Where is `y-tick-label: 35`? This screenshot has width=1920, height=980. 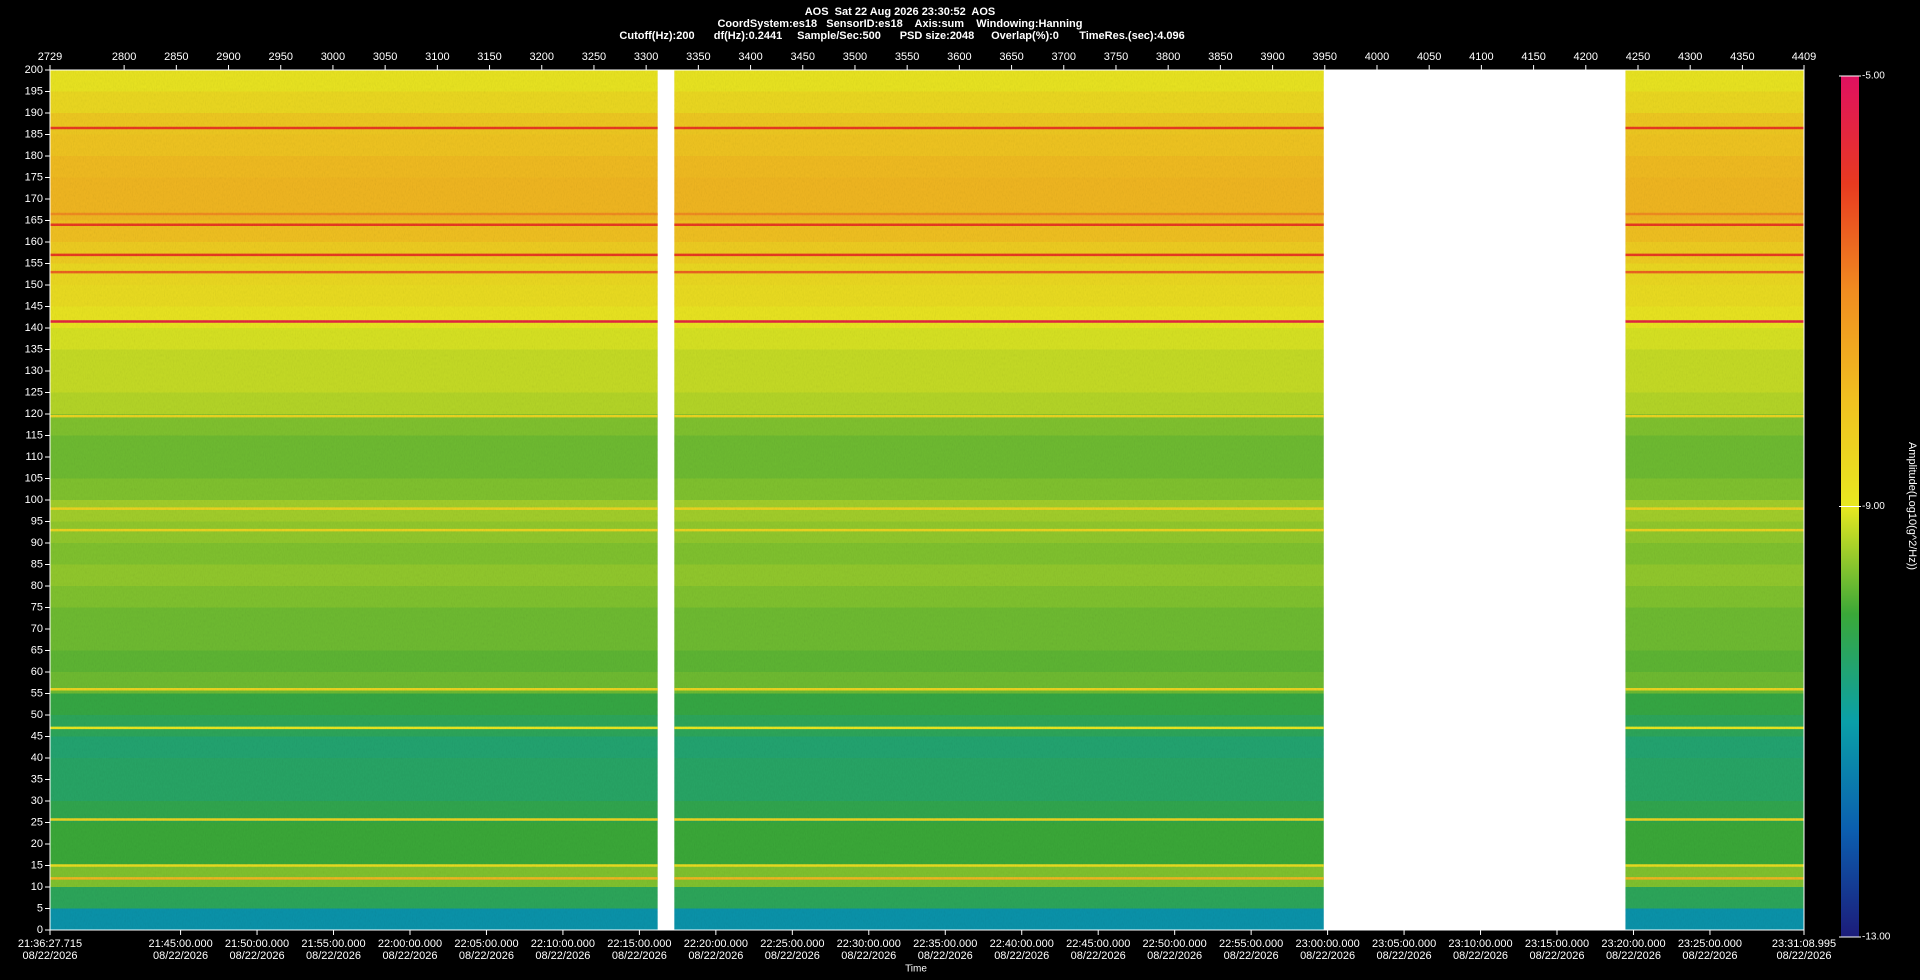 y-tick-label: 35 is located at coordinates (37, 779).